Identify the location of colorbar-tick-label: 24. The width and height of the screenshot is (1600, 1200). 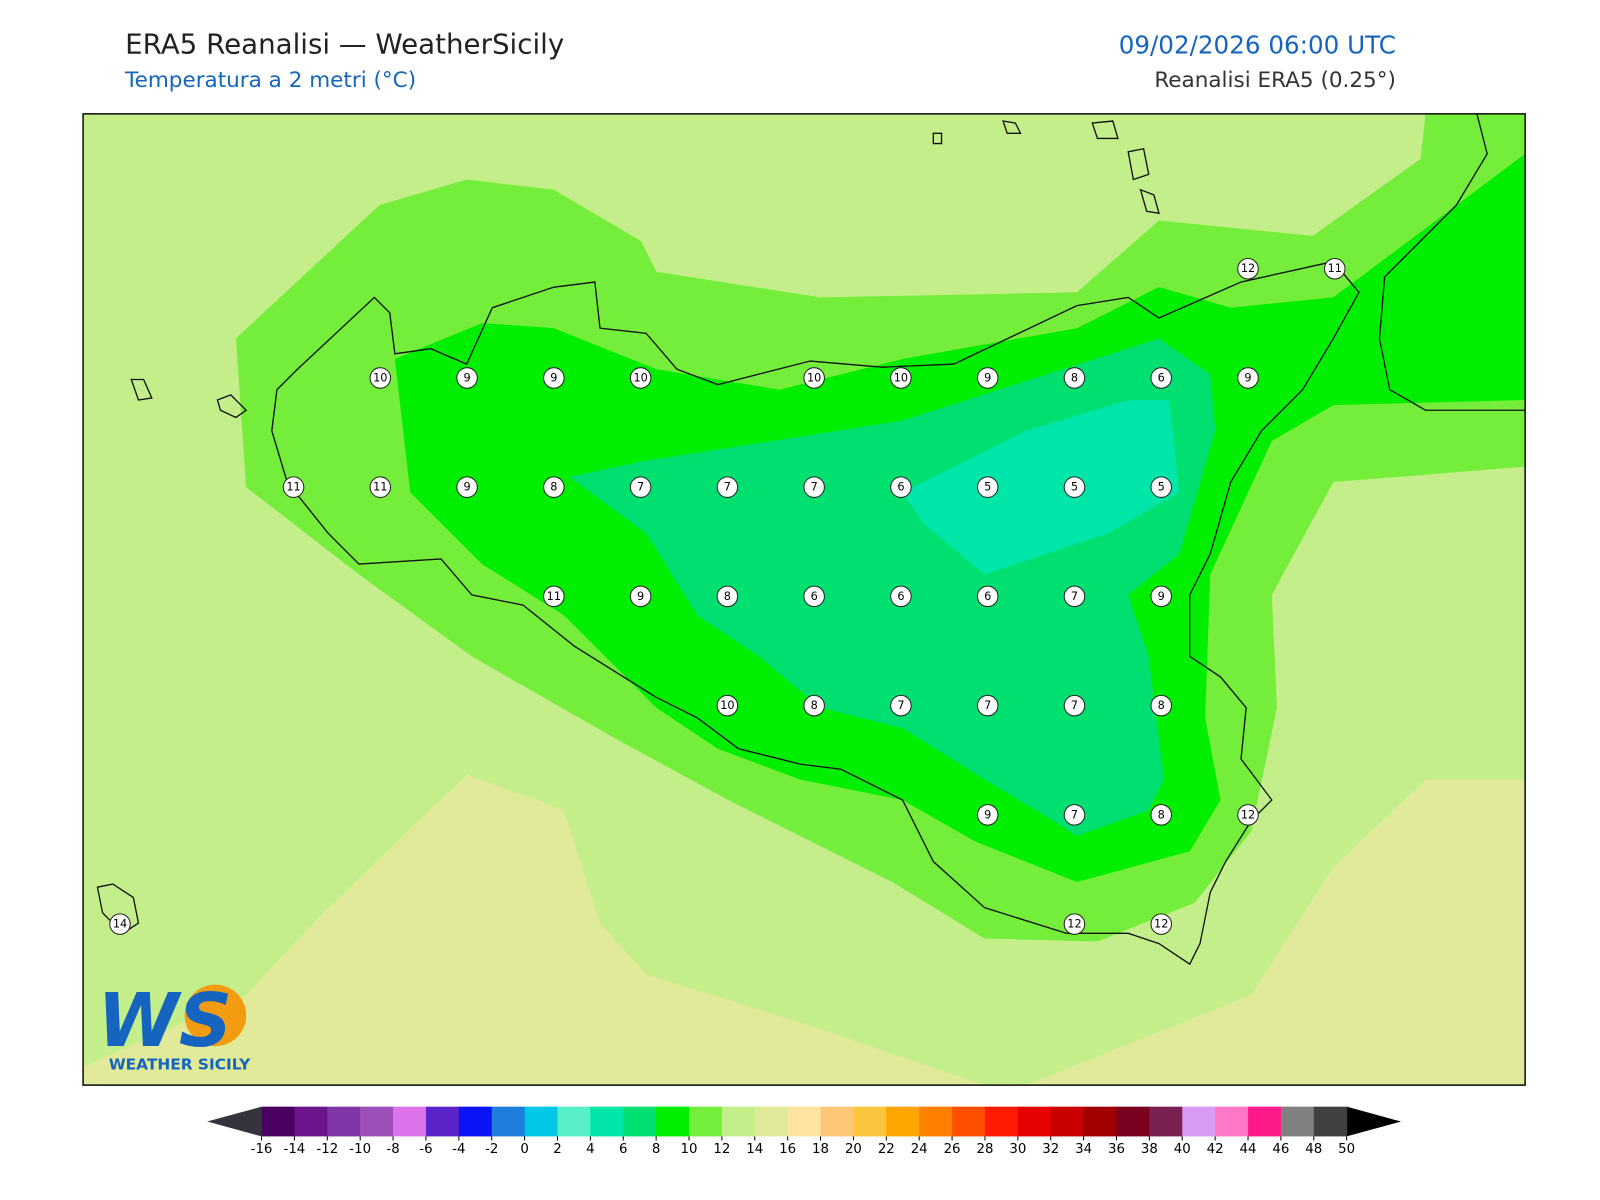
(919, 1149).